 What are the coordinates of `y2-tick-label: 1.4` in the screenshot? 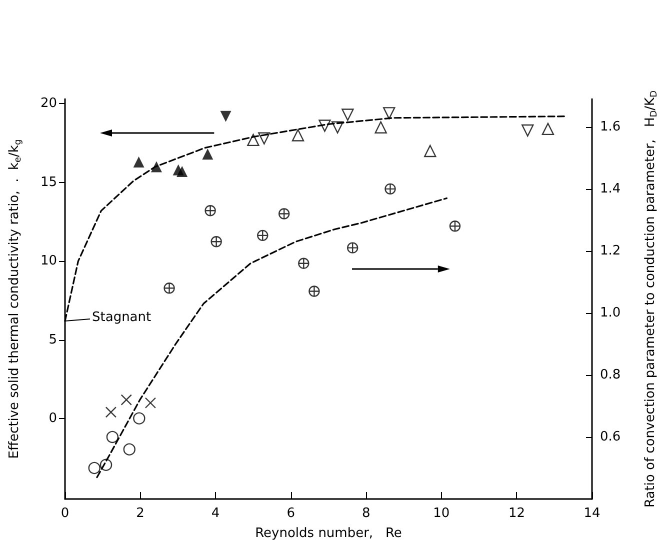 It's located at (610, 188).